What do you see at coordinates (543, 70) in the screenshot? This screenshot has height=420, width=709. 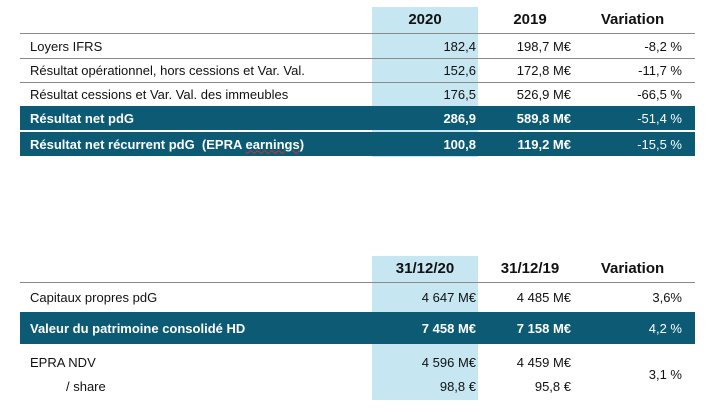 I see `value-2019: 172,8 M€` at bounding box center [543, 70].